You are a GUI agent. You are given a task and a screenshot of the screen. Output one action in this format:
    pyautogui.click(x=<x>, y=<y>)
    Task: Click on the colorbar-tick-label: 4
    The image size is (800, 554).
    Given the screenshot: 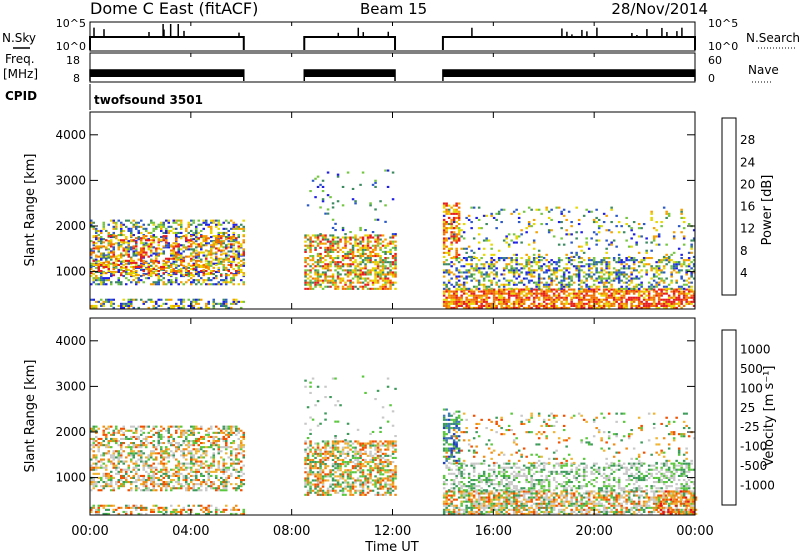 What is the action you would take?
    pyautogui.click(x=744, y=273)
    